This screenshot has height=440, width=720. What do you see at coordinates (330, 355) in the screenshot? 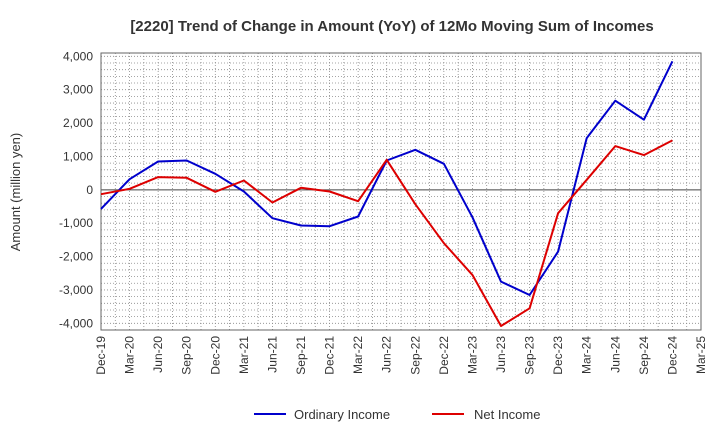
I see `x-tick-label: Dec-21` at bounding box center [330, 355].